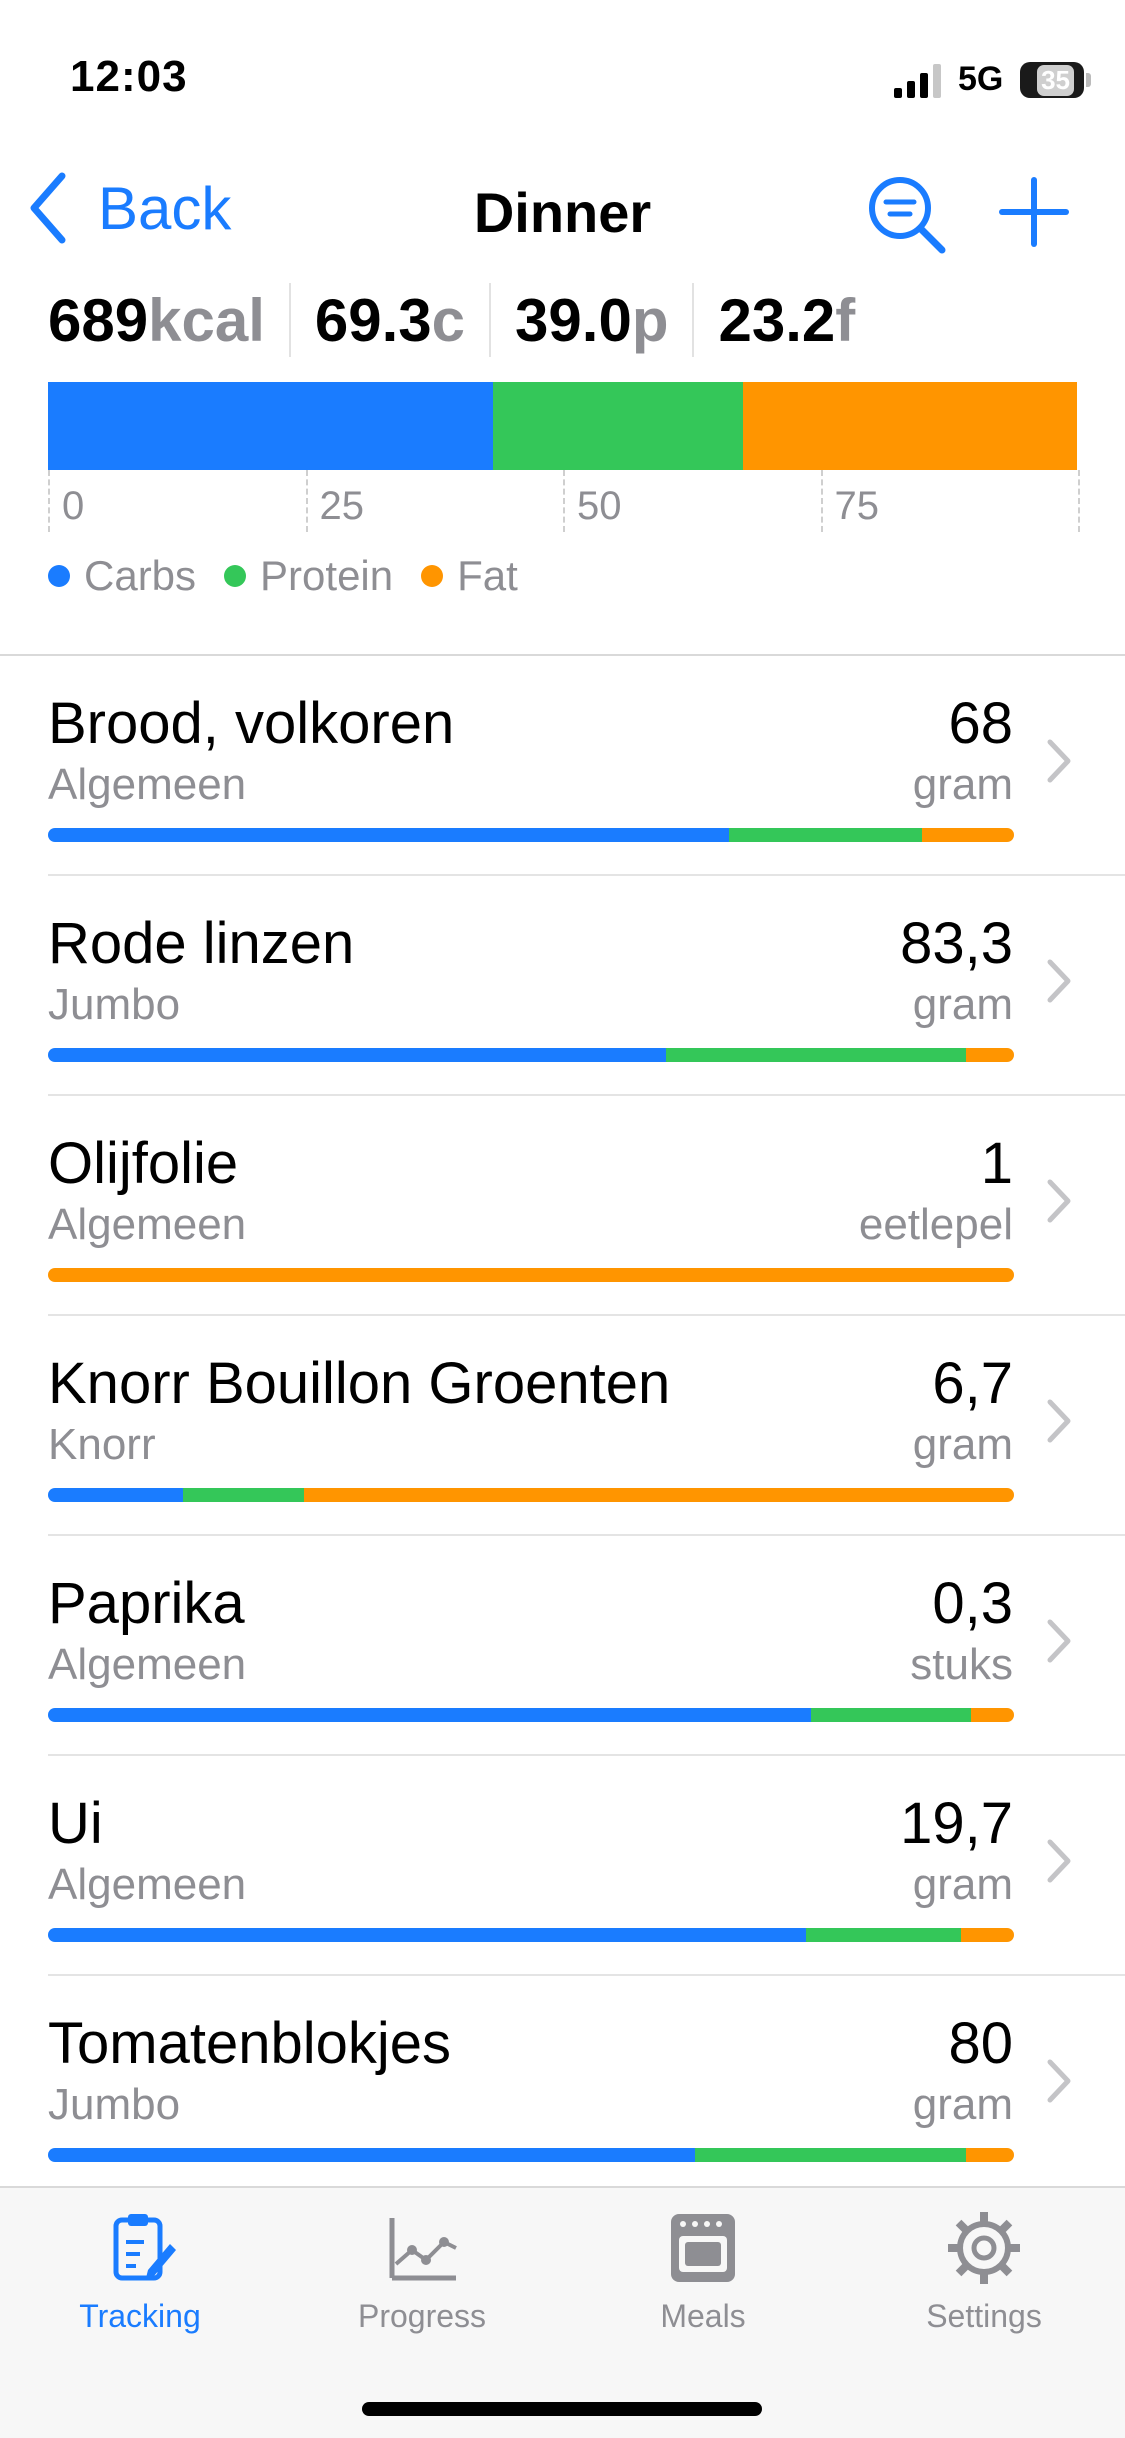 This screenshot has height=2438, width=1125. Describe the element at coordinates (562, 1866) in the screenshot. I see `food-row: Ui Algemeen 19,7 gram` at that location.